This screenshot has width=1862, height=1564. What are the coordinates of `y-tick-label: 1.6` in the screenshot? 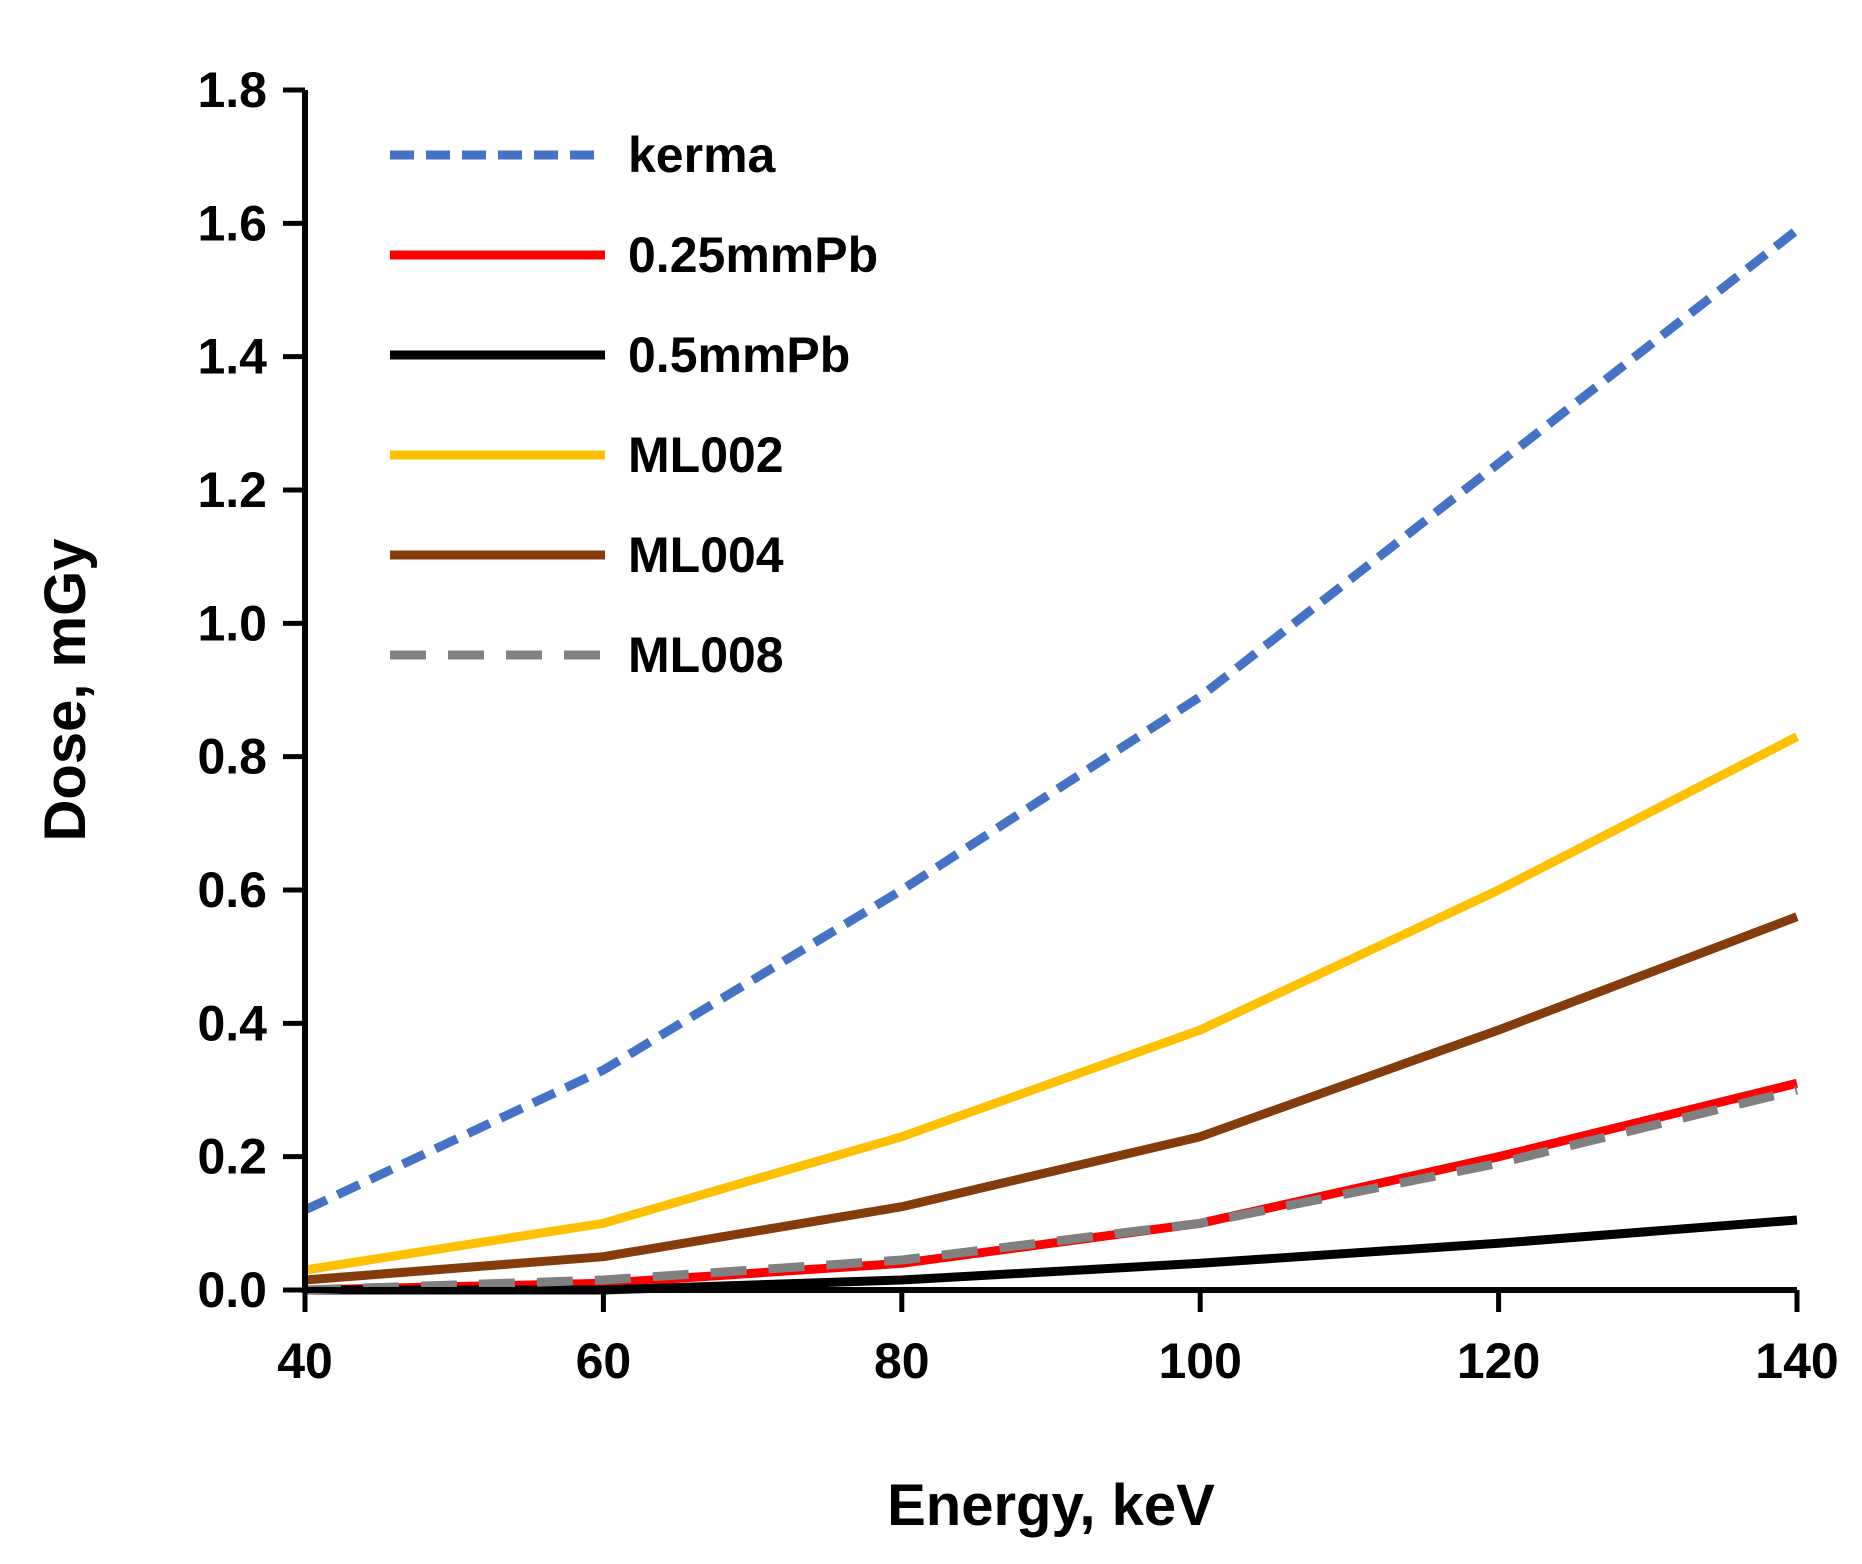 It's located at (232, 223).